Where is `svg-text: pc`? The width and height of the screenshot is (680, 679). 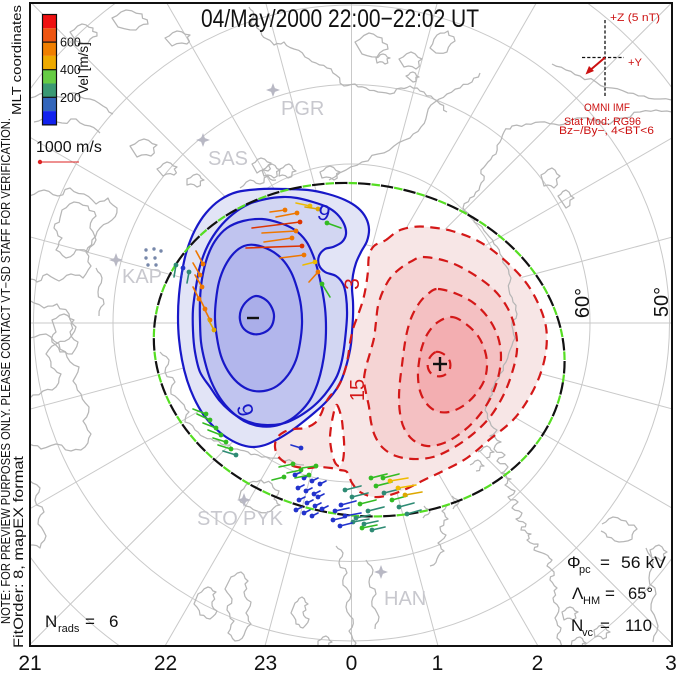
svg-text: pc is located at coordinates (585, 570).